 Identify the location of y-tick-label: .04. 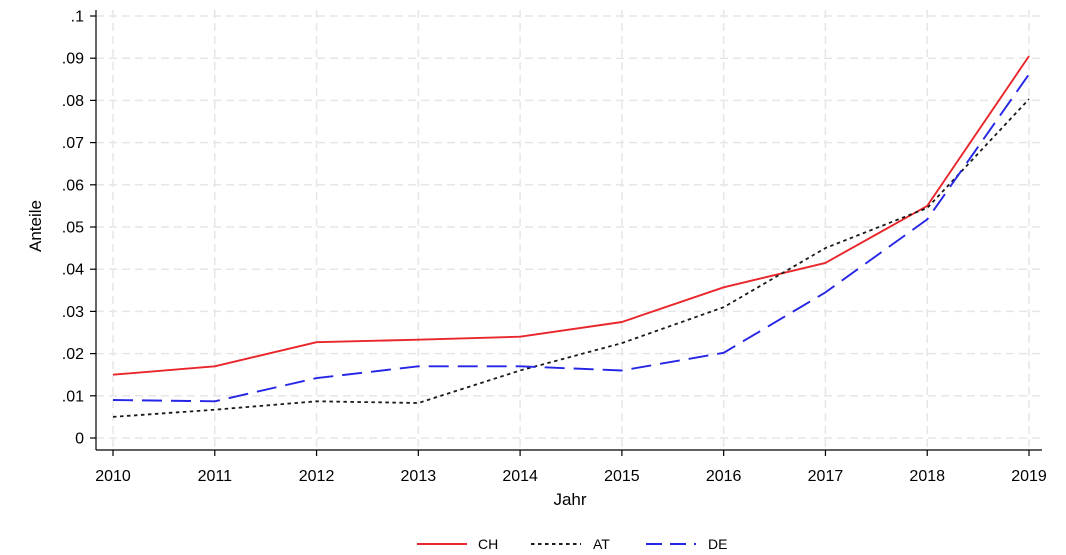
(73, 270).